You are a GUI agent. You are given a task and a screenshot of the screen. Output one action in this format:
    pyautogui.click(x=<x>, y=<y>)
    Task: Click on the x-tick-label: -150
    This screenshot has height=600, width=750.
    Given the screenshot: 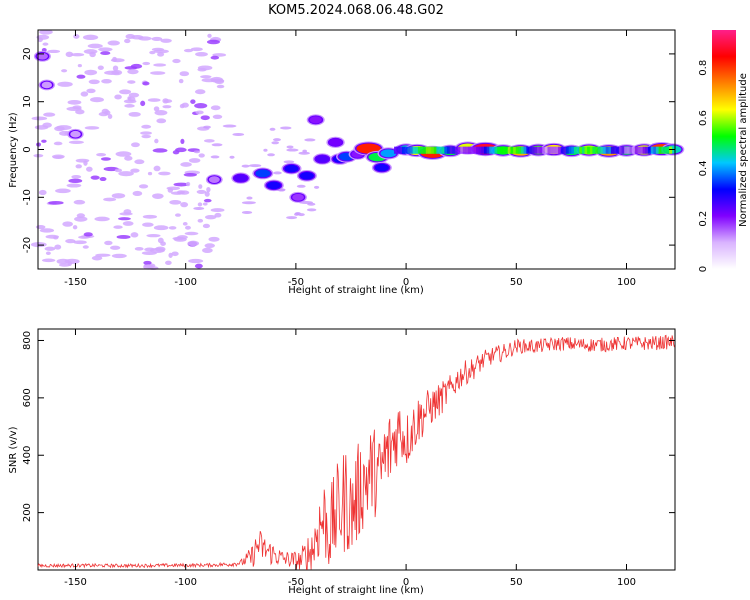 What is the action you would take?
    pyautogui.click(x=75, y=582)
    